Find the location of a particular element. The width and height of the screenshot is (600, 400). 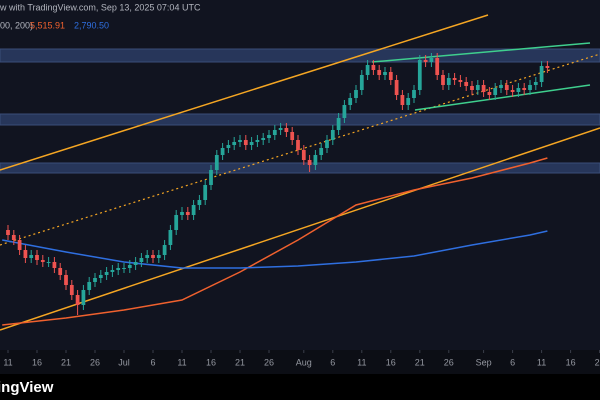

footer-background is located at coordinates (300, 387).